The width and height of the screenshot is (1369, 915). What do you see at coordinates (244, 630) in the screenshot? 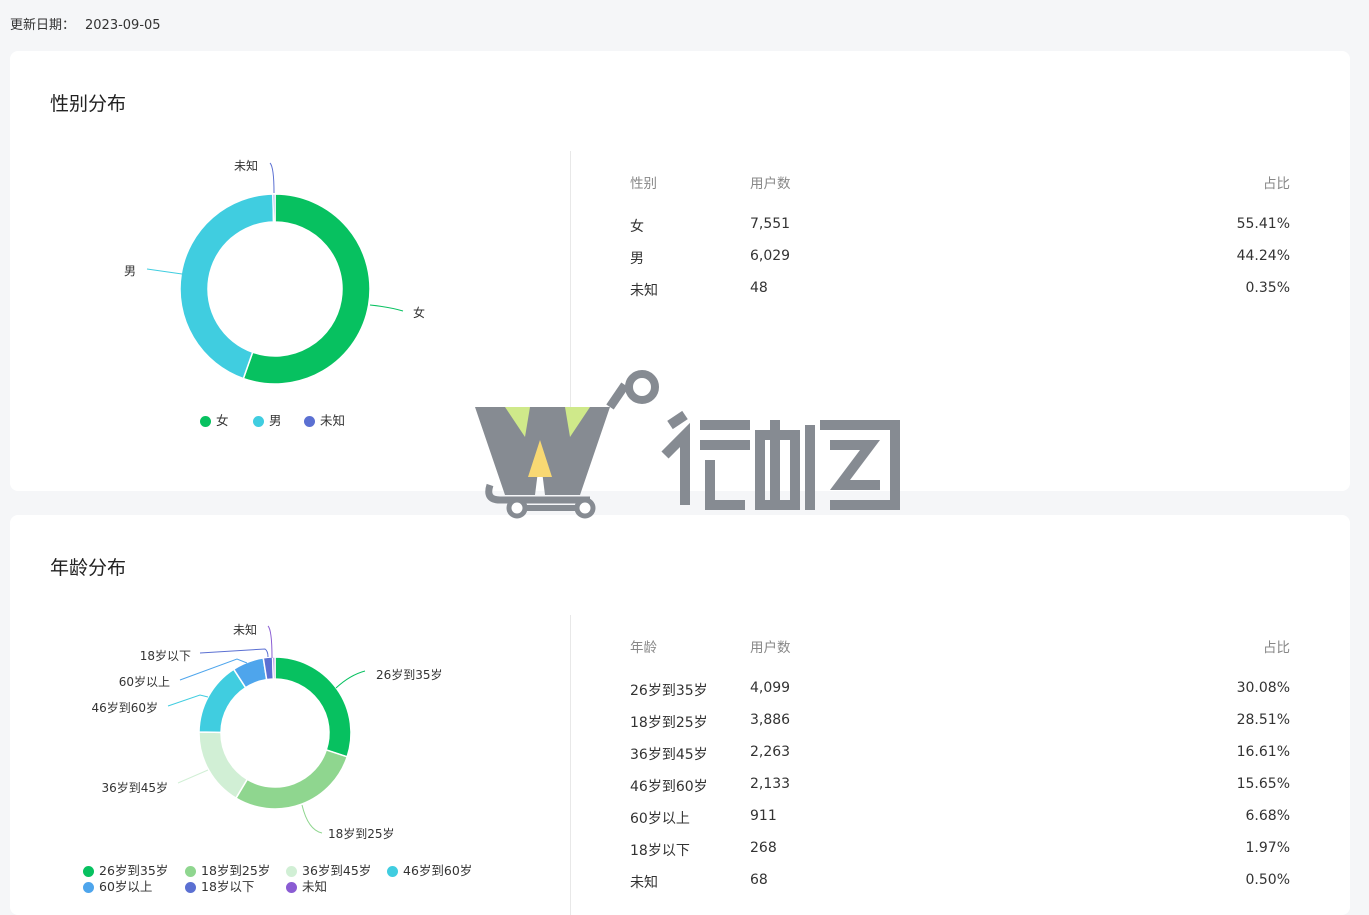
I see `slice-label: 未知` at bounding box center [244, 630].